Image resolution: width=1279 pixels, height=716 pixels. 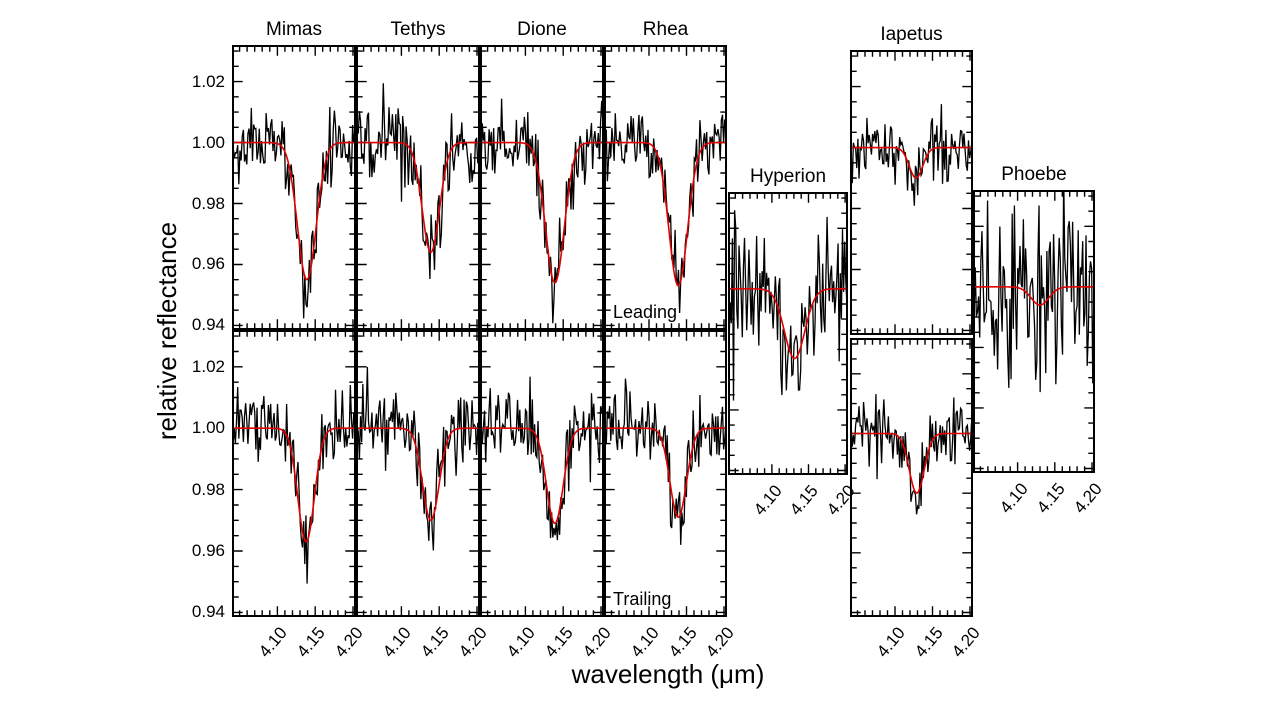 I want to click on panel-hyperion, so click(x=788, y=333).